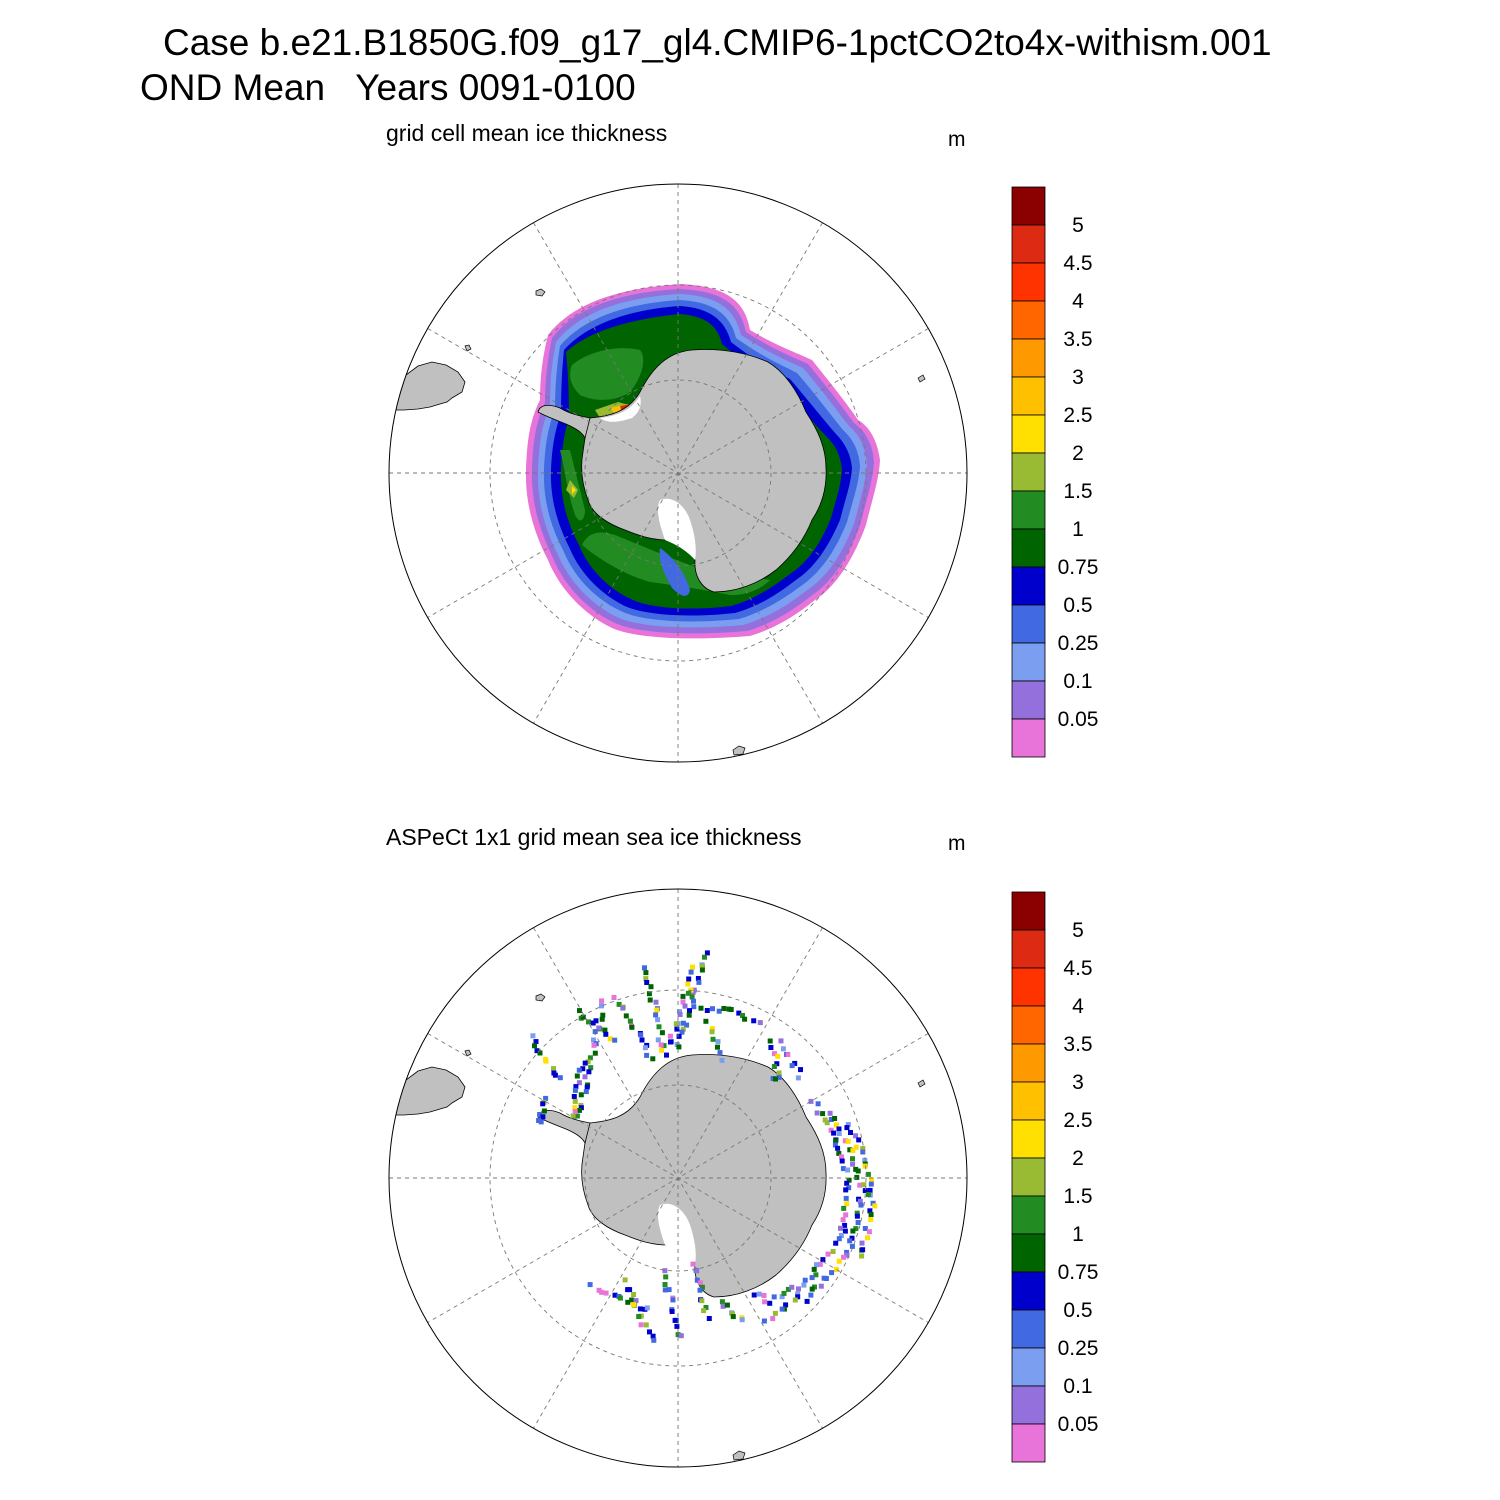 This screenshot has height=1500, width=1500. What do you see at coordinates (564, 422) in the screenshot?
I see `antarctic-peninsula` at bounding box center [564, 422].